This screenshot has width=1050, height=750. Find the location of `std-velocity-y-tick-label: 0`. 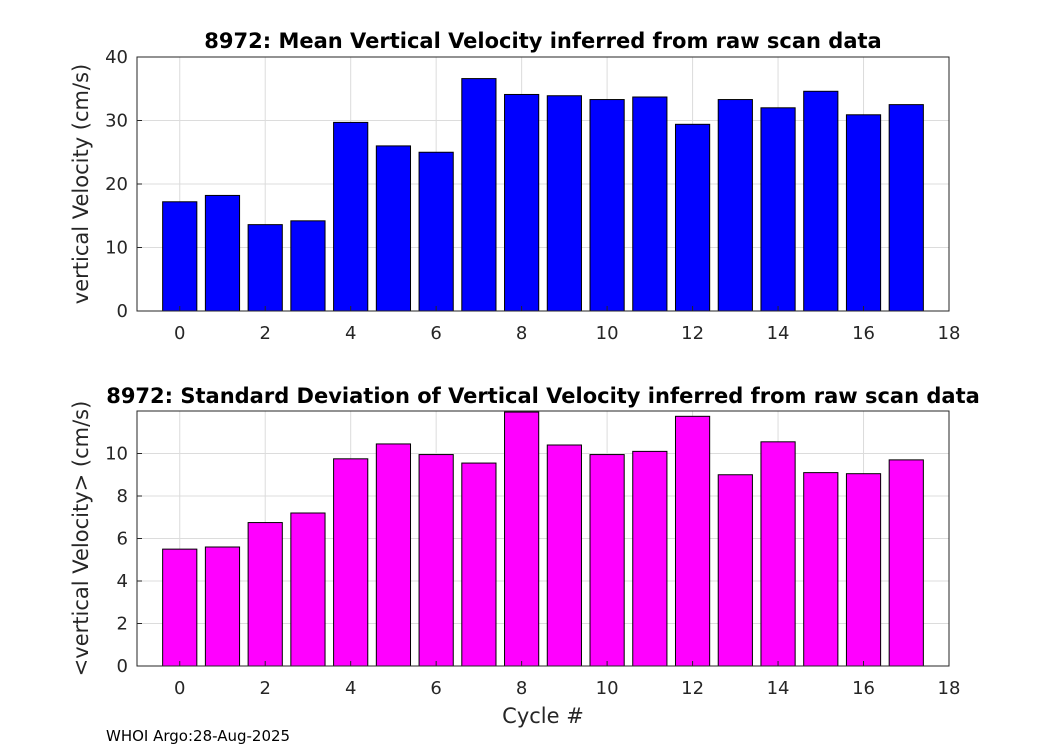

std-velocity-y-tick-label: 0 is located at coordinates (122, 666).